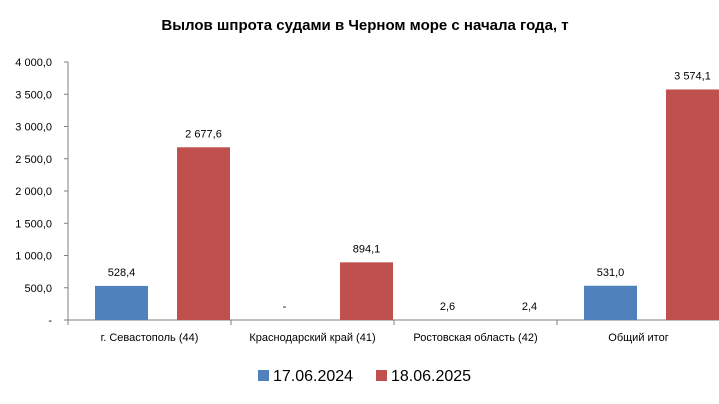 The width and height of the screenshot is (719, 404). Describe the element at coordinates (638, 338) in the screenshot. I see `x-tick-label: Общий итог` at that location.